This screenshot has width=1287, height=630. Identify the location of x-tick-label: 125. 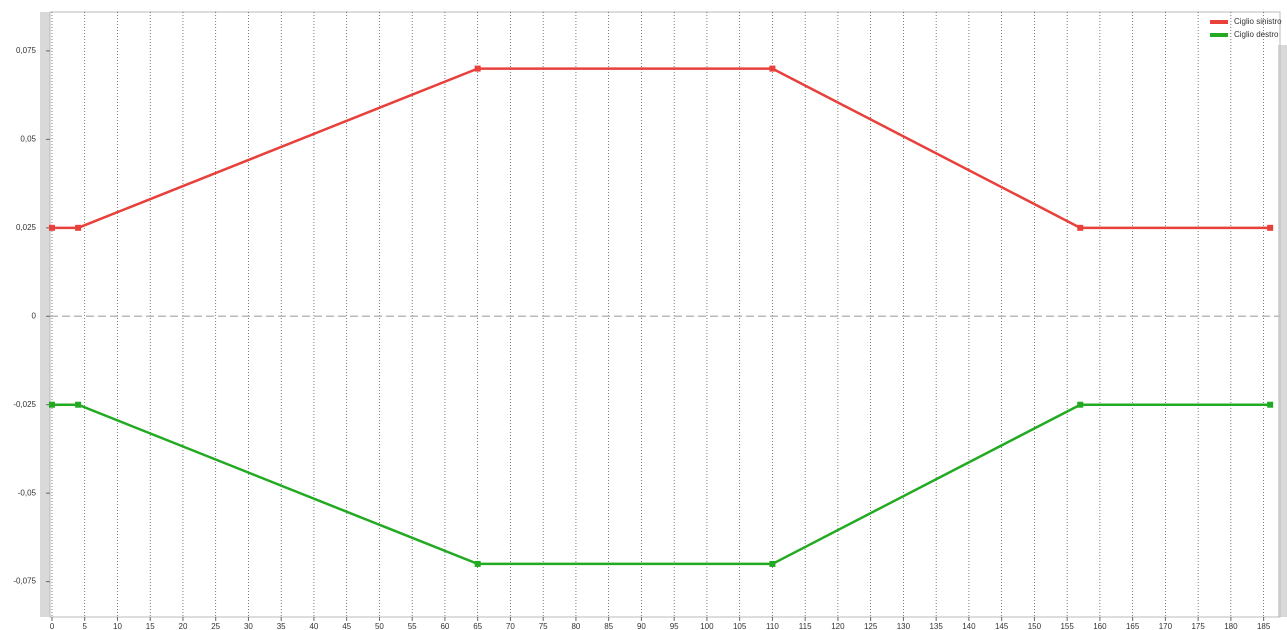
(871, 626).